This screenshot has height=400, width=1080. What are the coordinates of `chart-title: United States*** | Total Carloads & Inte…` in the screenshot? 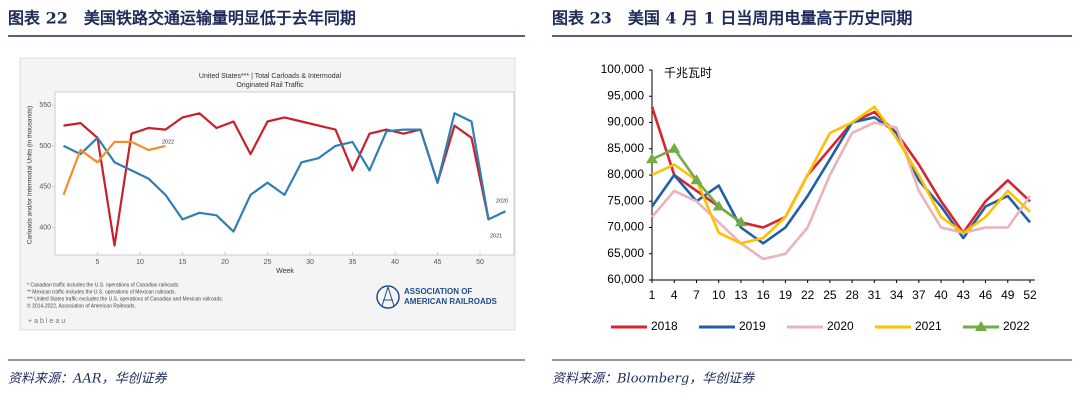 It's located at (270, 76).